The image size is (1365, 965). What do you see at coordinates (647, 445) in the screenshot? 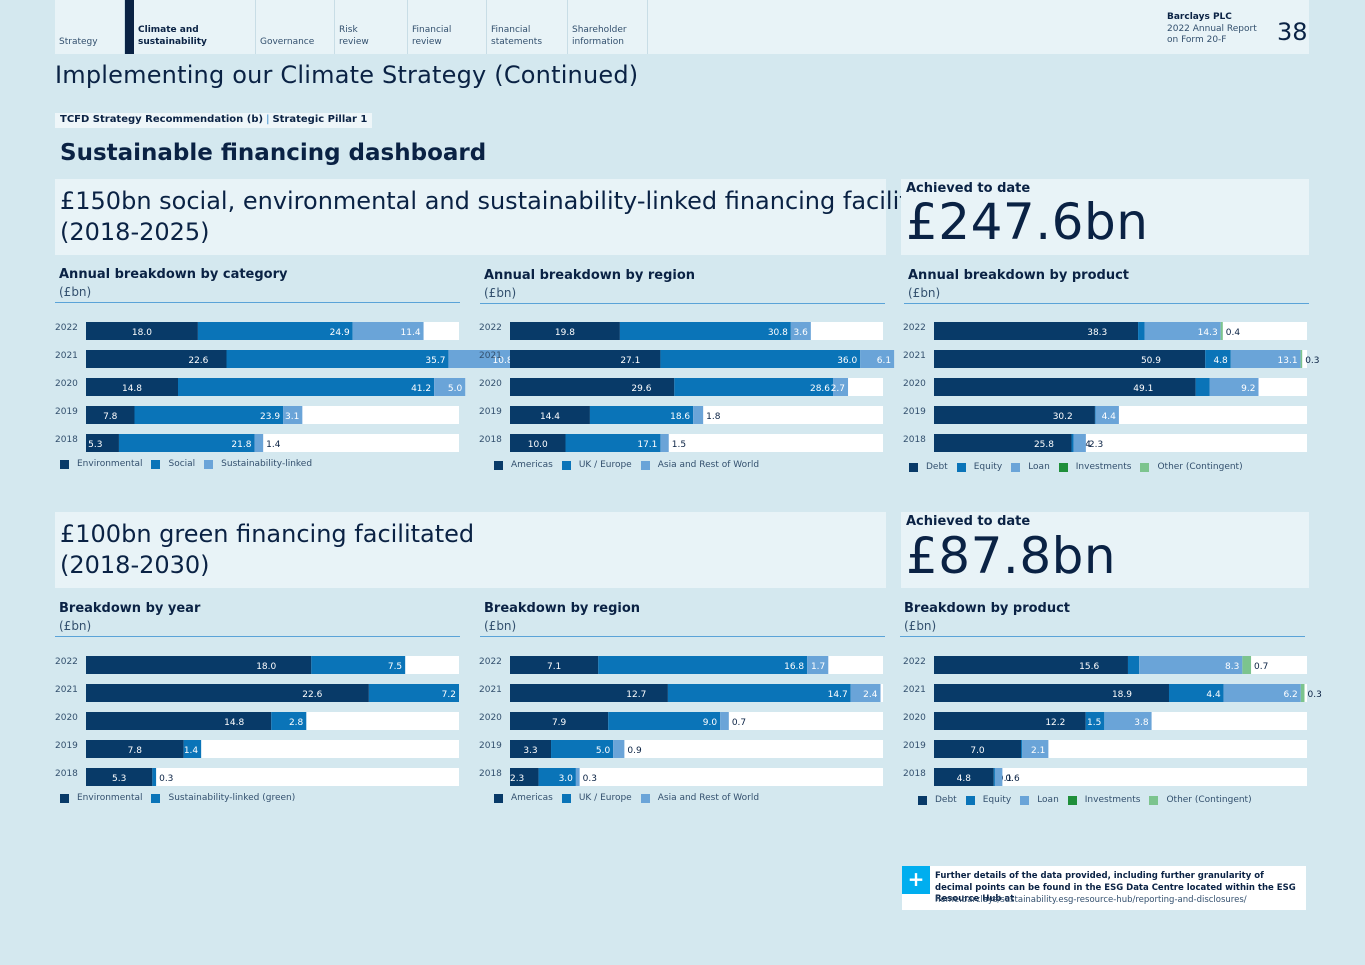
I see `data-label: 17.1` at bounding box center [647, 445].